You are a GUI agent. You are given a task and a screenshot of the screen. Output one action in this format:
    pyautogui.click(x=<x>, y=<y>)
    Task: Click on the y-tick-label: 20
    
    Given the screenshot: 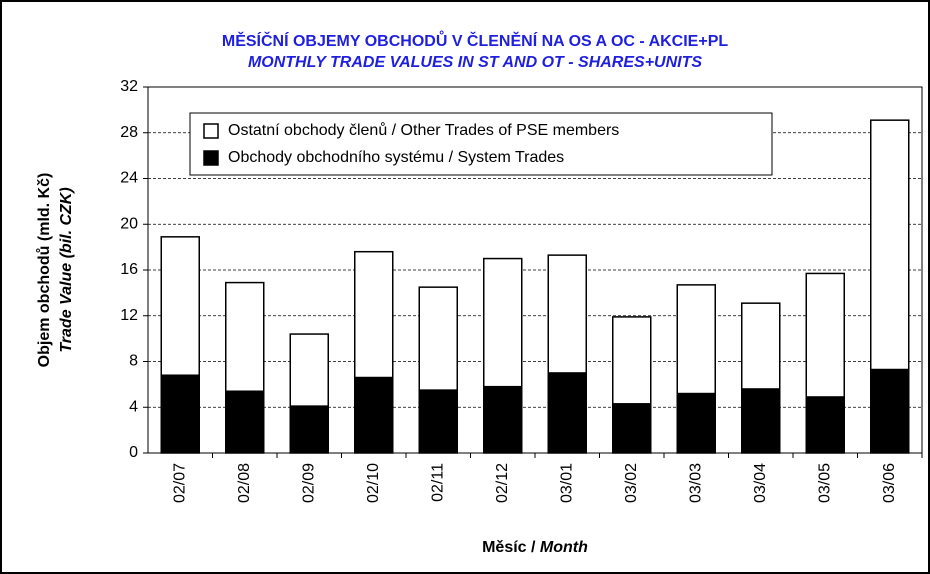 What is the action you would take?
    pyautogui.click(x=129, y=223)
    